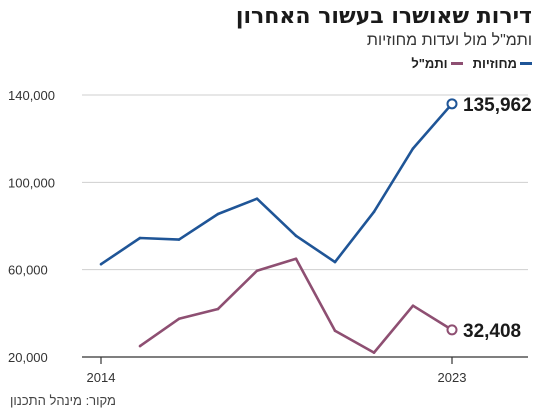 The image size is (550, 416). I want to click on y-tick-label: 20,000, so click(28, 357).